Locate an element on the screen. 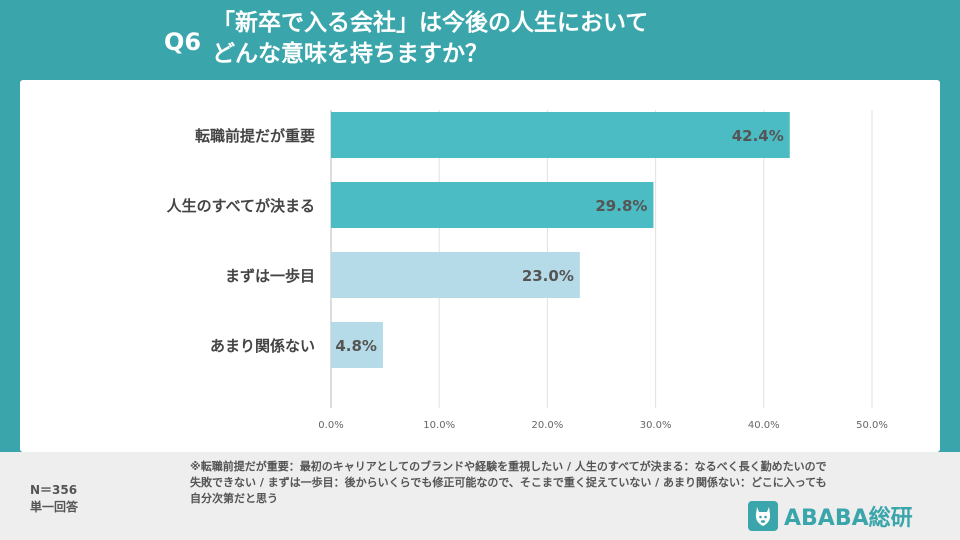 This screenshot has width=960, height=540. x-tick-label: 10.0% is located at coordinates (439, 425).